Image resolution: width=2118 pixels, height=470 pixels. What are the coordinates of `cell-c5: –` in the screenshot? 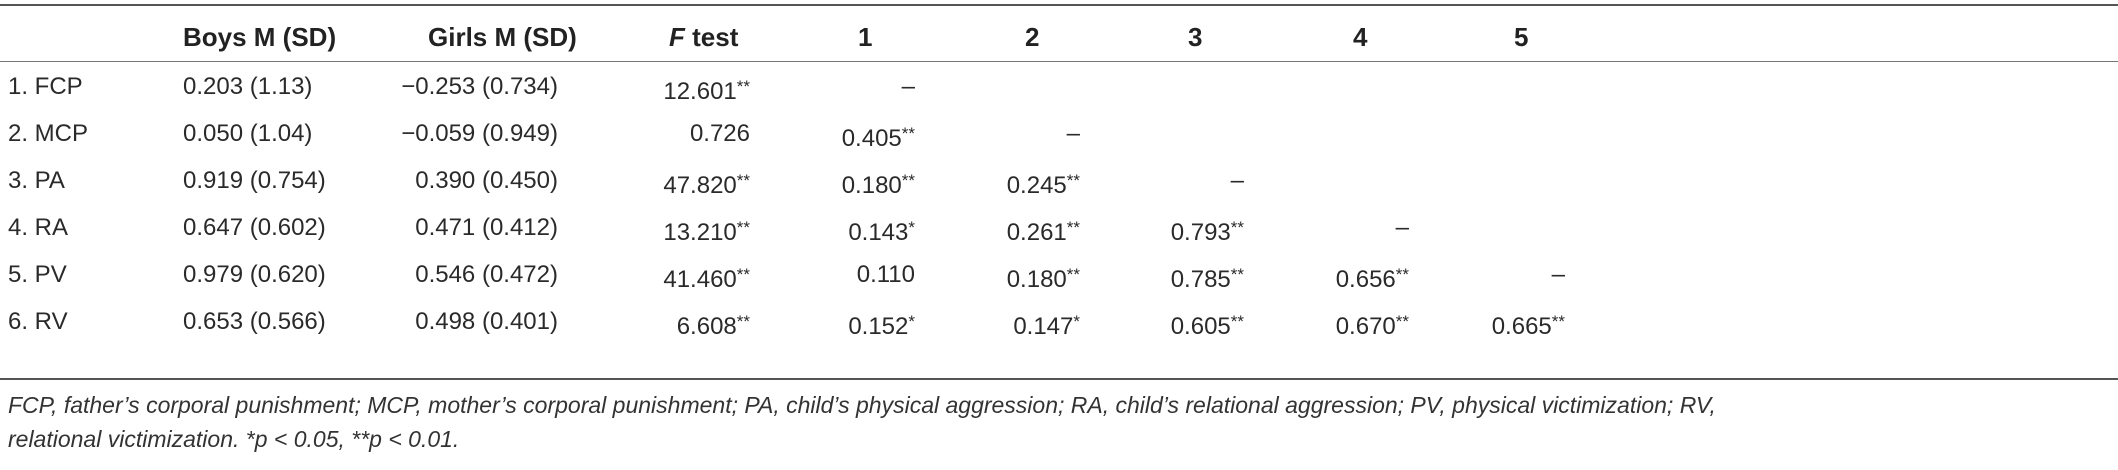 It's located at (1558, 275).